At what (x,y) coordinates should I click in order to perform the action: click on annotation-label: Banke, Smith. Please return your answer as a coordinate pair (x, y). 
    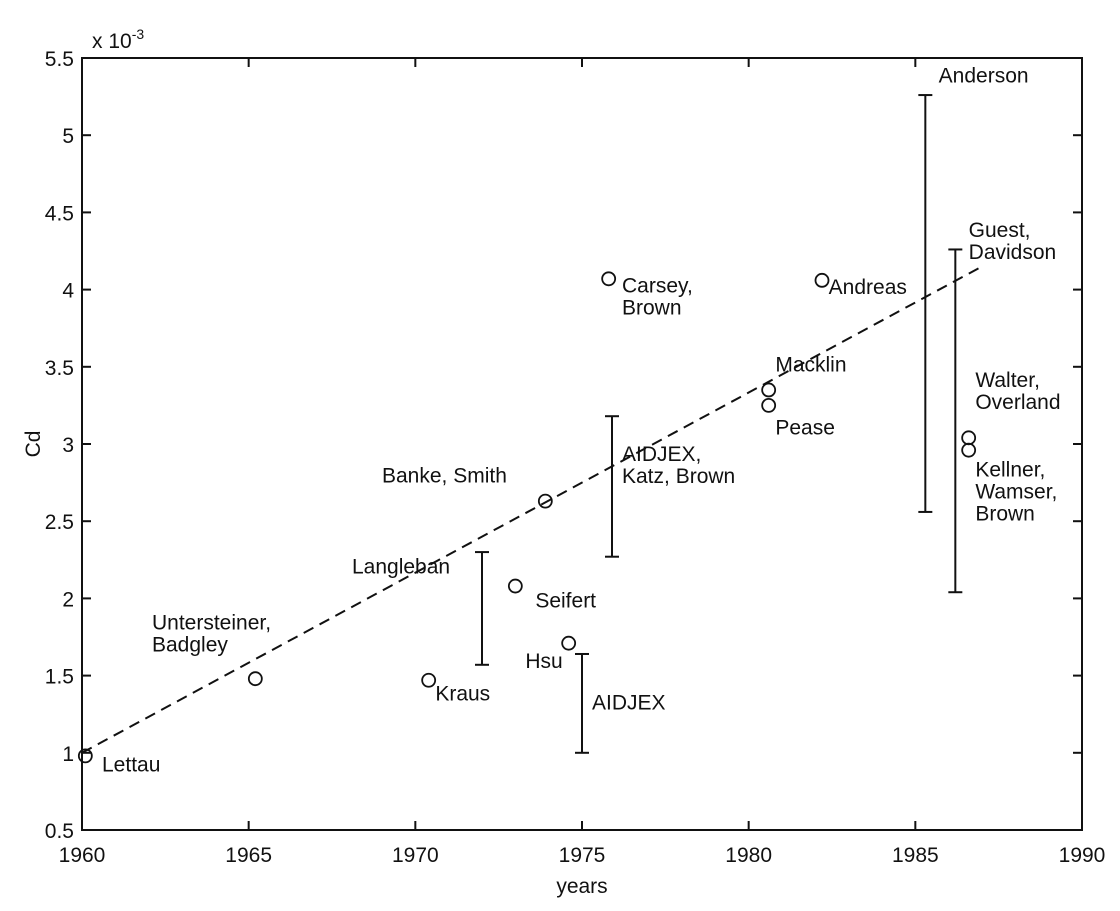
    Looking at the image, I should click on (444, 476).